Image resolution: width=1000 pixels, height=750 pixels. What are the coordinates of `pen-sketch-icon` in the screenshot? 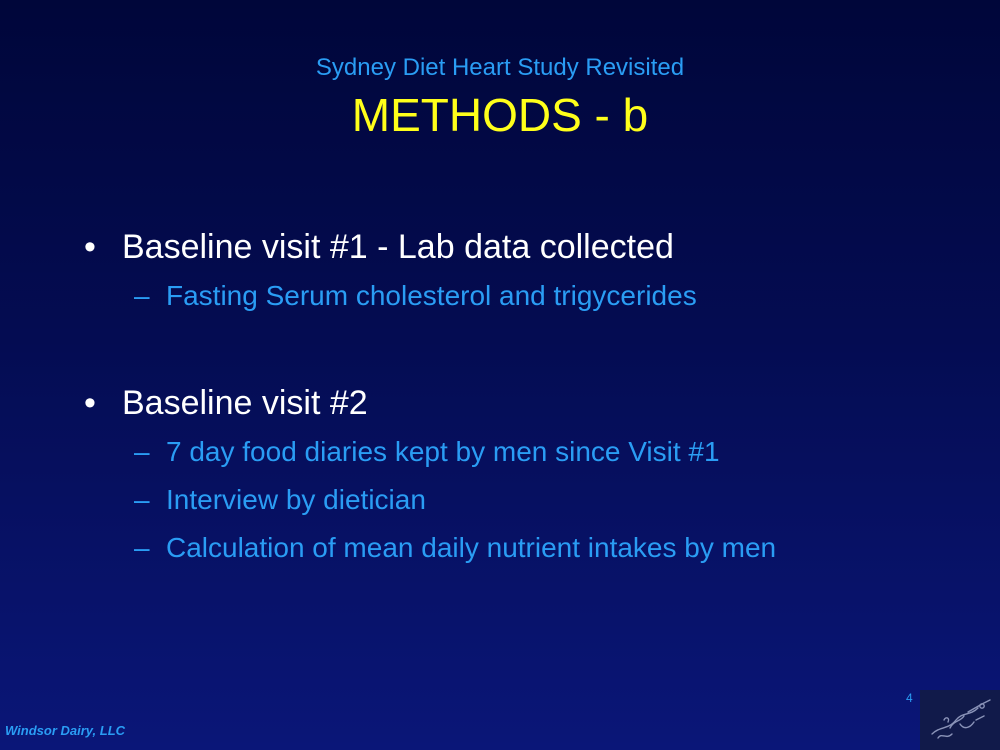 It's located at (960, 720).